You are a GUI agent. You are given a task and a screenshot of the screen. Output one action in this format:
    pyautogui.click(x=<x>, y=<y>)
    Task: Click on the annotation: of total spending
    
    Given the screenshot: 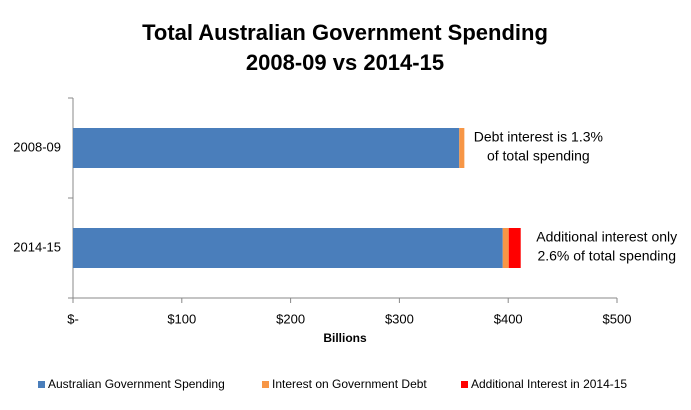 What is the action you would take?
    pyautogui.click(x=538, y=156)
    